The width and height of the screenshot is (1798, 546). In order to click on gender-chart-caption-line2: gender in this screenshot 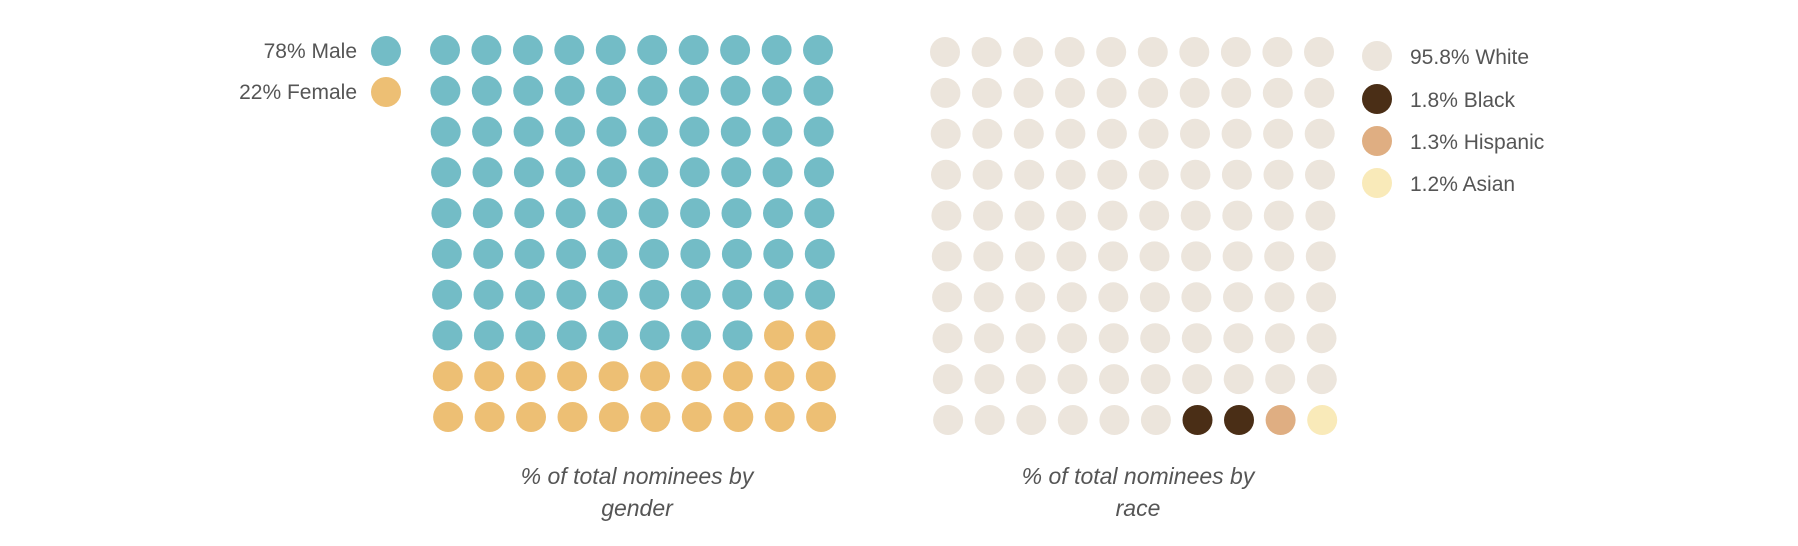, I will do `click(637, 508)`.